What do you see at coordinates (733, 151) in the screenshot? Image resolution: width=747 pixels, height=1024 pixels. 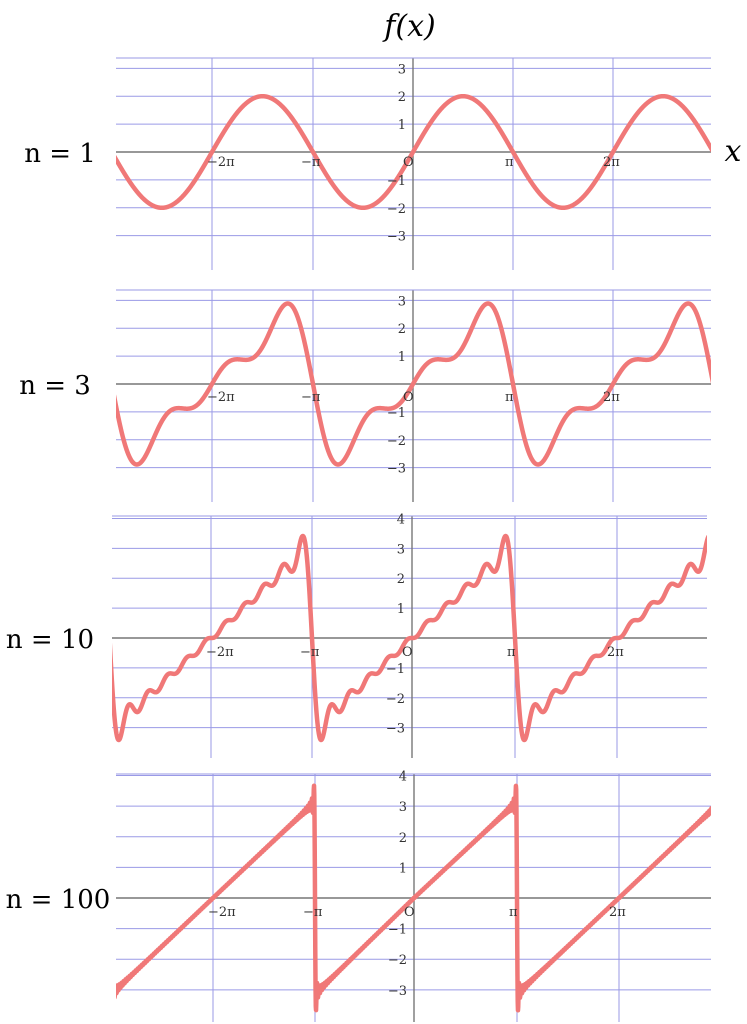 I see `x-axis-label: x` at bounding box center [733, 151].